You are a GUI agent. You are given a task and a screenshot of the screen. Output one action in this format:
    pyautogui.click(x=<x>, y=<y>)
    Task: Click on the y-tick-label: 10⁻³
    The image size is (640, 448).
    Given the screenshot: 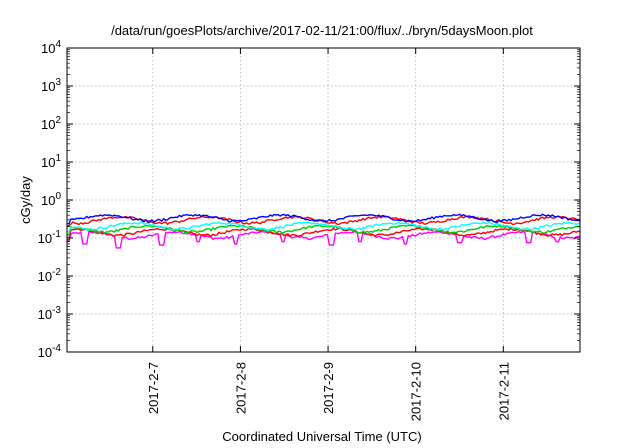 What is the action you would take?
    pyautogui.click(x=50, y=313)
    